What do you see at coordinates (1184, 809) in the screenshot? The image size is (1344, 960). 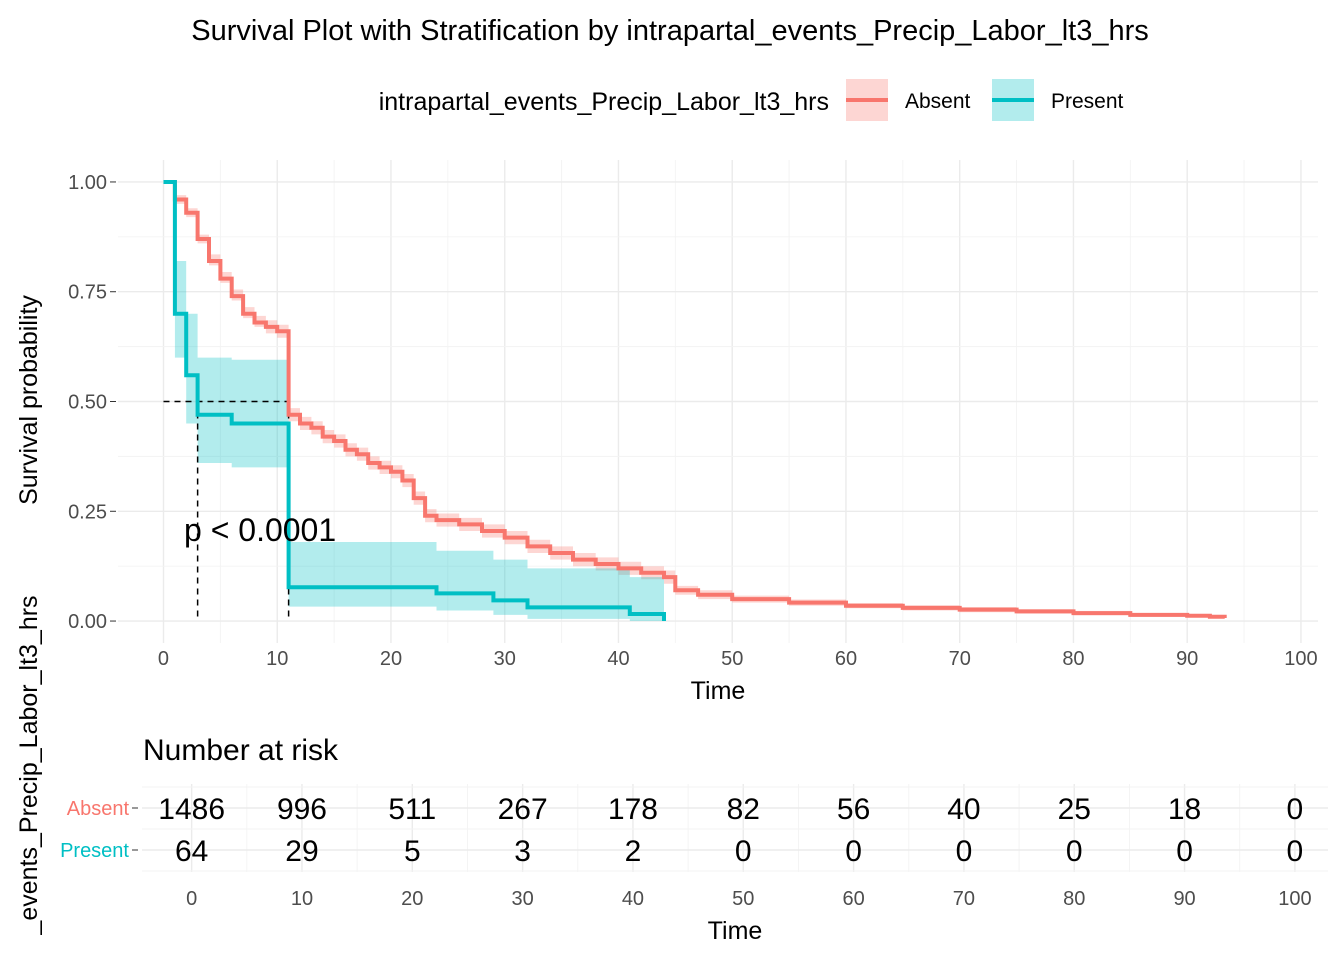 I see `risk-value: 18` at bounding box center [1184, 809].